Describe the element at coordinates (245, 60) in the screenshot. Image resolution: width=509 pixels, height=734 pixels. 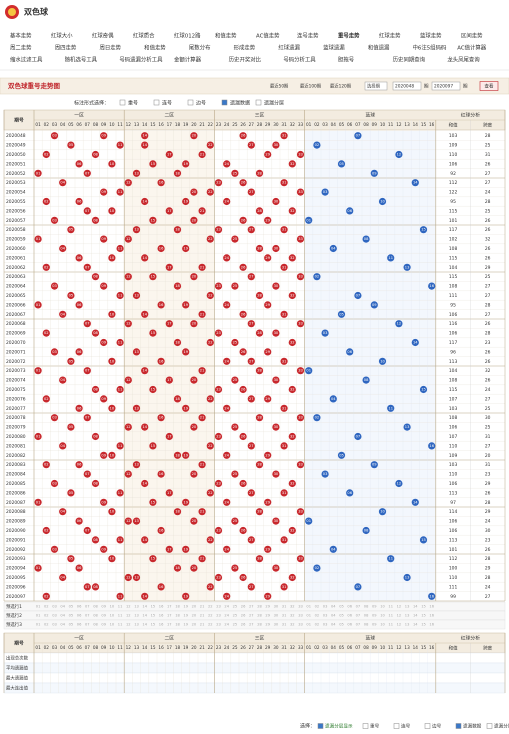
I see `nav-link: 历史开奖对比` at that location.